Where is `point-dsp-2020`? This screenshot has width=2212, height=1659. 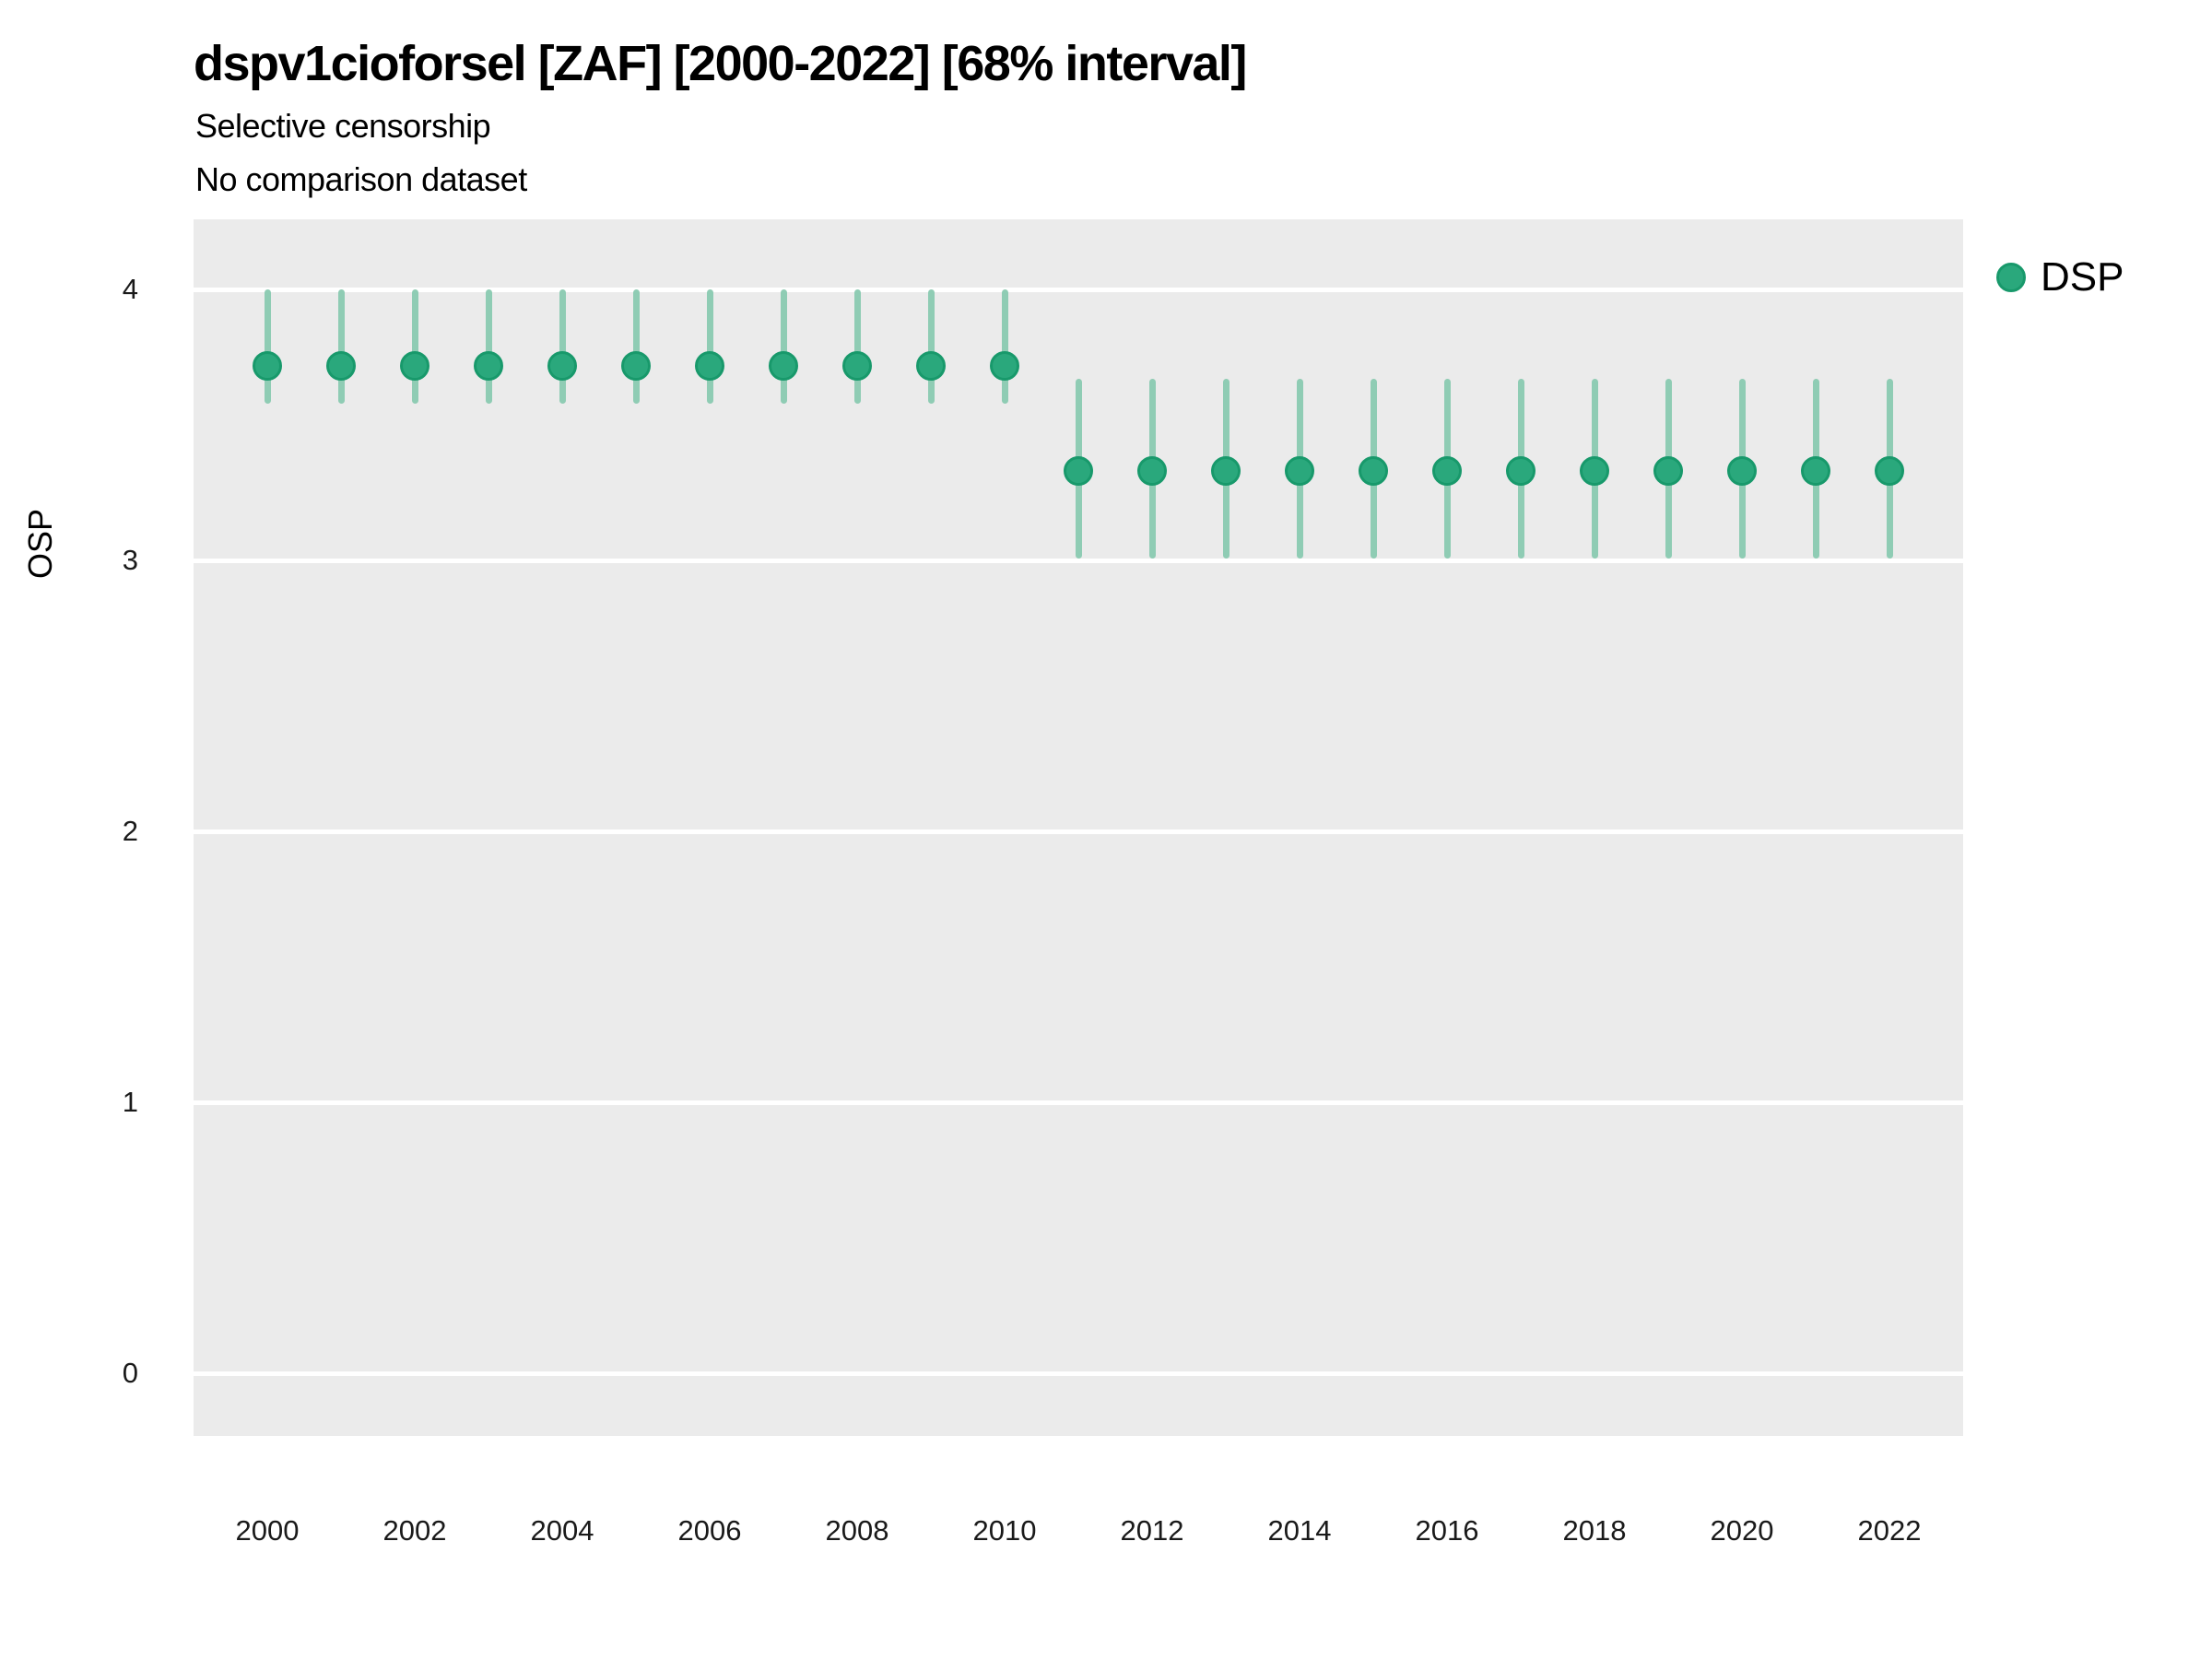 point-dsp-2020 is located at coordinates (1742, 471).